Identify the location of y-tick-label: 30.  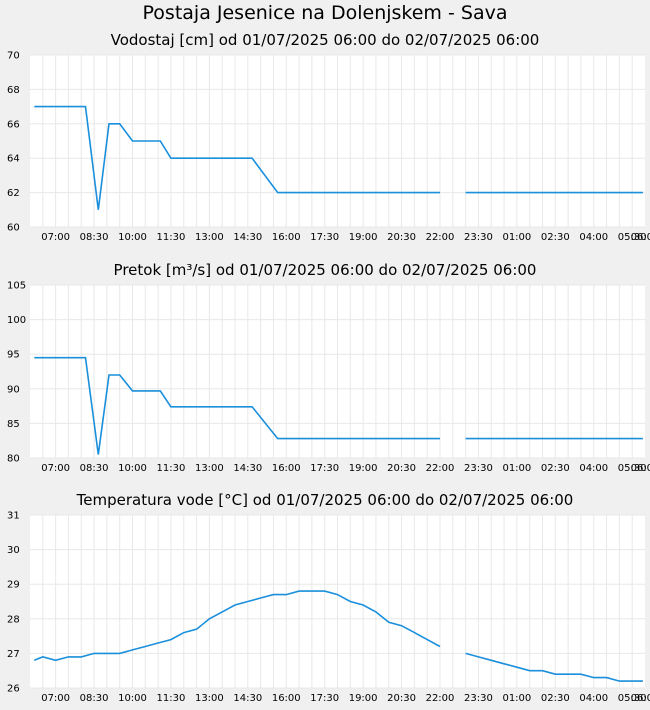
(13, 550).